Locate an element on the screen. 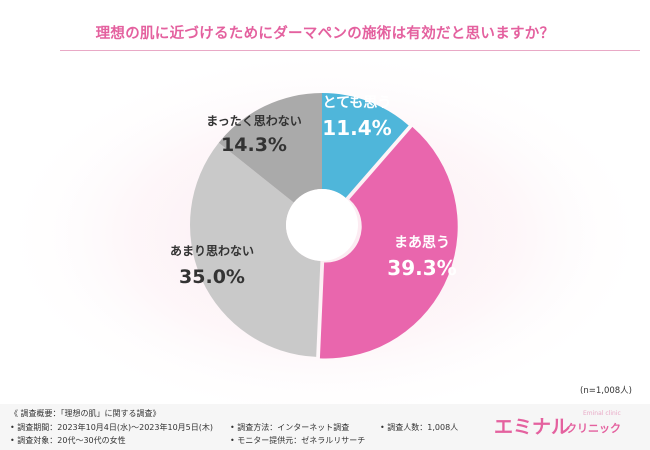  slice-value-2: 39.3% is located at coordinates (421, 268).